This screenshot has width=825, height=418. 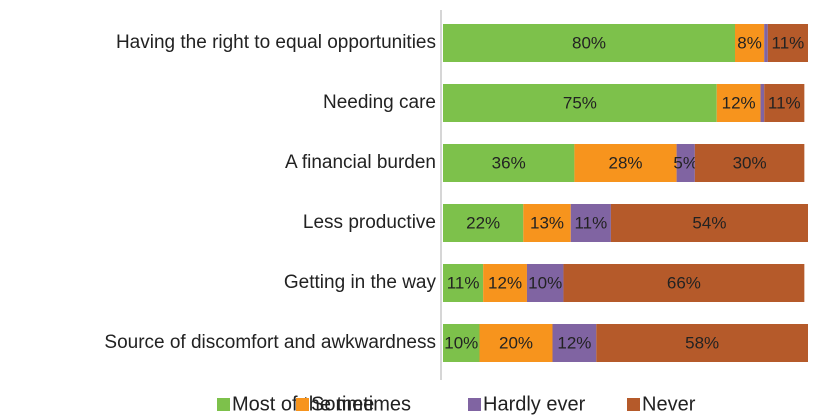 I want to click on category-label: A financial burden, so click(x=360, y=162).